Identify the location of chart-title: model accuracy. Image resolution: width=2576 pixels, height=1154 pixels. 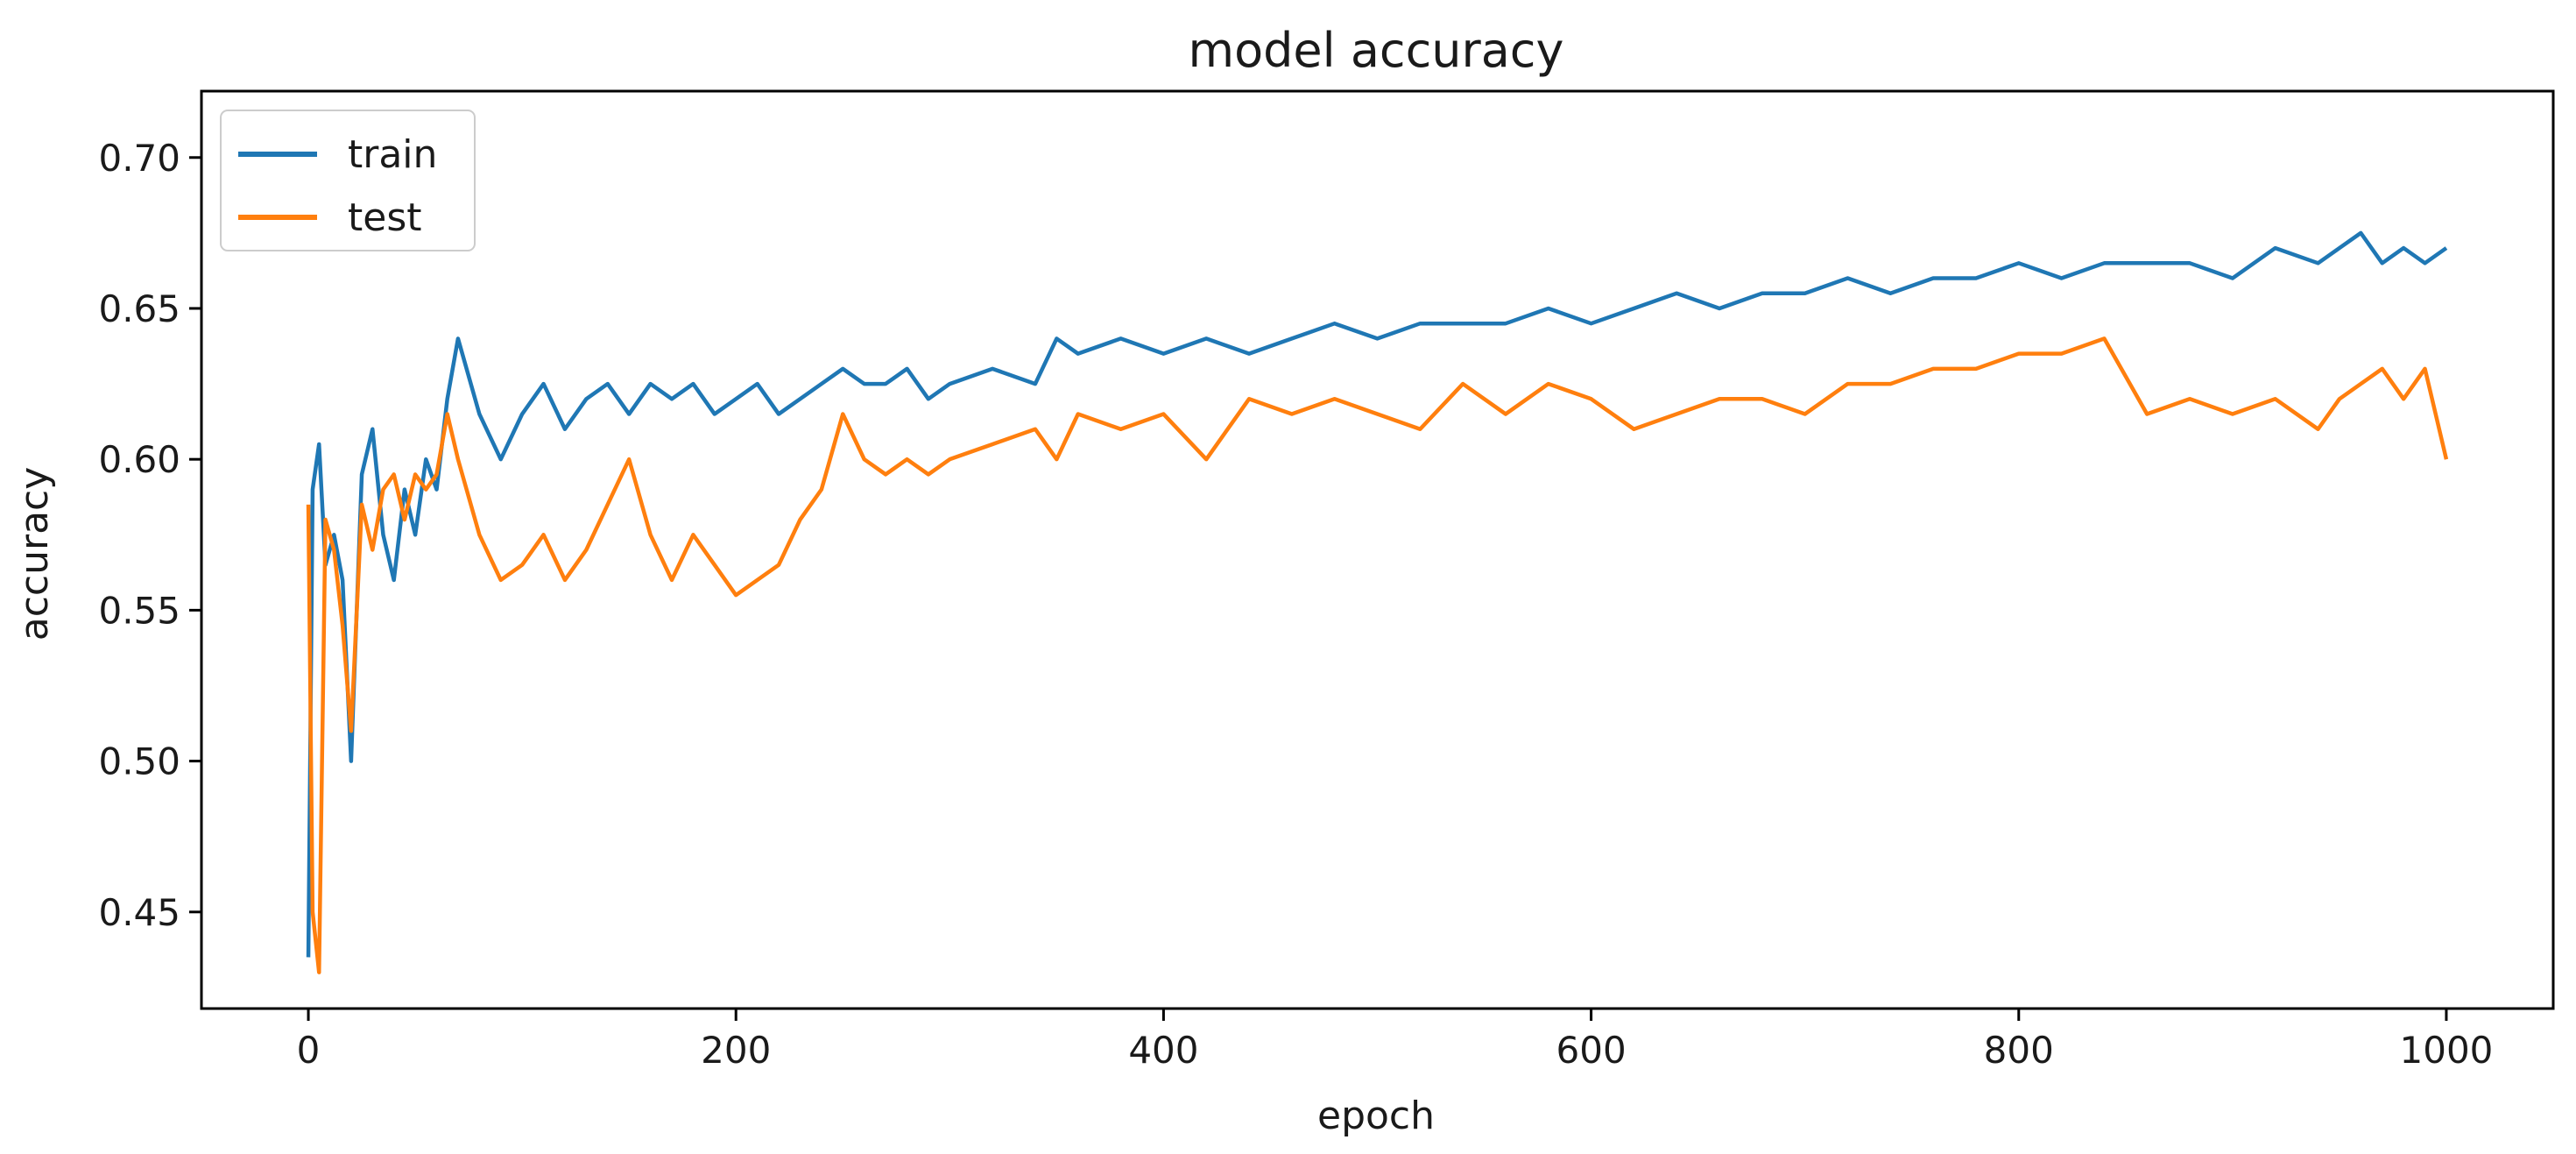
(1376, 50).